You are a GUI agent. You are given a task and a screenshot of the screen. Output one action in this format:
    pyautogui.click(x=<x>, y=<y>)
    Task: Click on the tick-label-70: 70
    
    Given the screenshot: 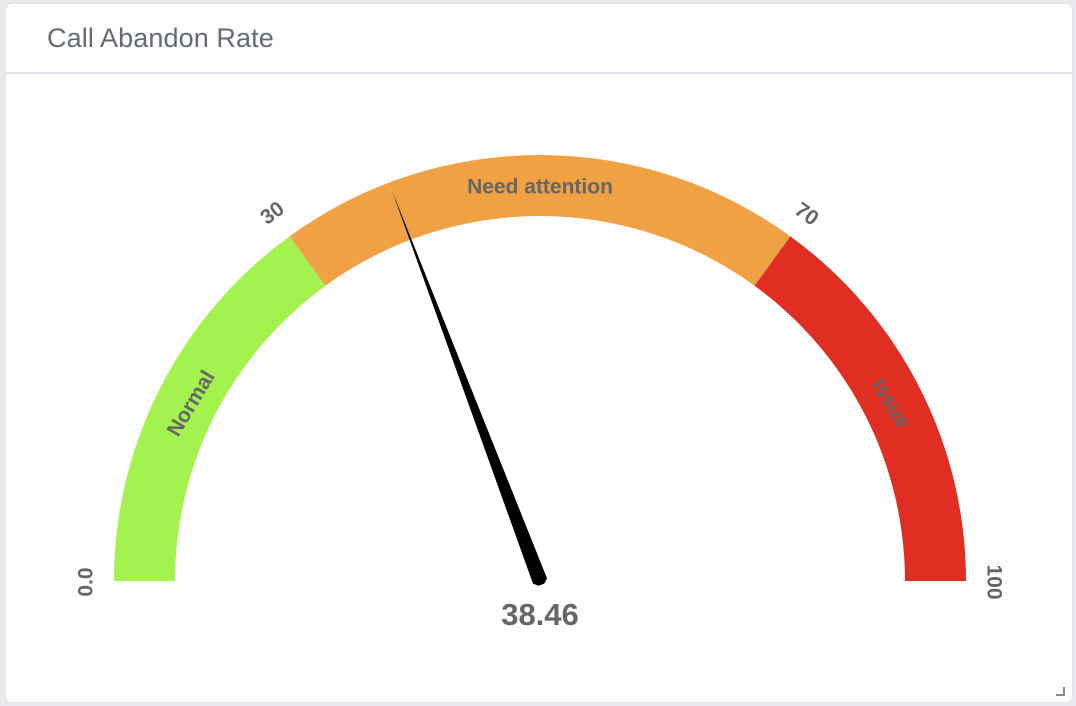 What is the action you would take?
    pyautogui.click(x=806, y=214)
    